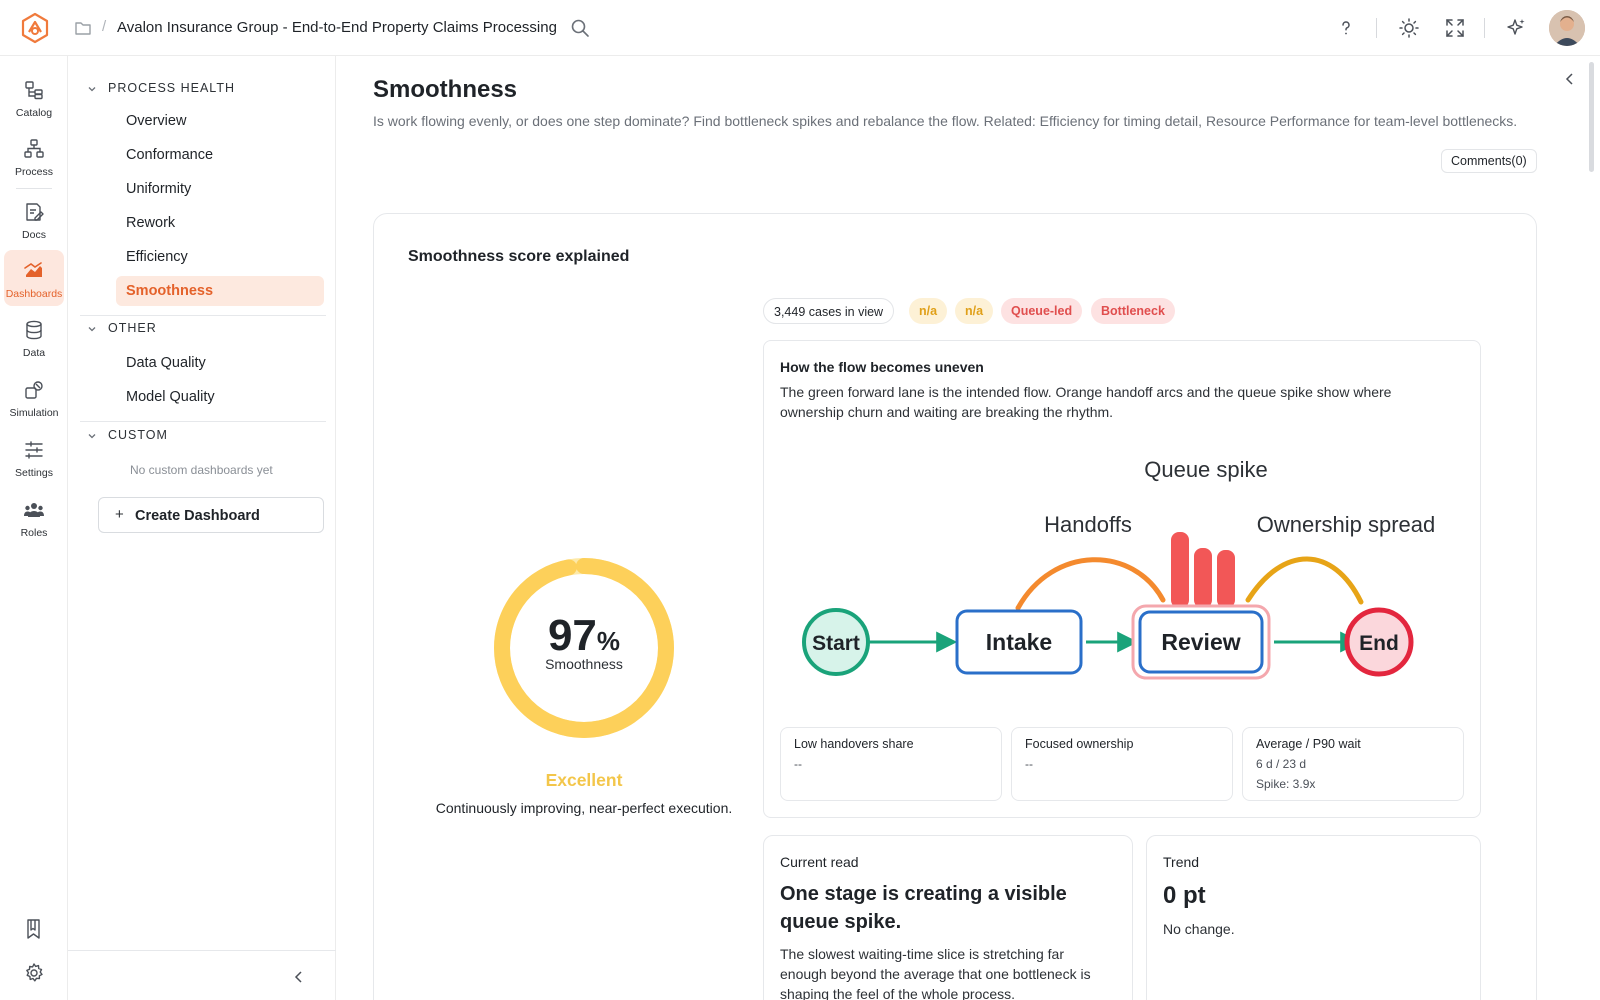  What do you see at coordinates (34, 337) in the screenshot?
I see `rail-item-data: Data` at bounding box center [34, 337].